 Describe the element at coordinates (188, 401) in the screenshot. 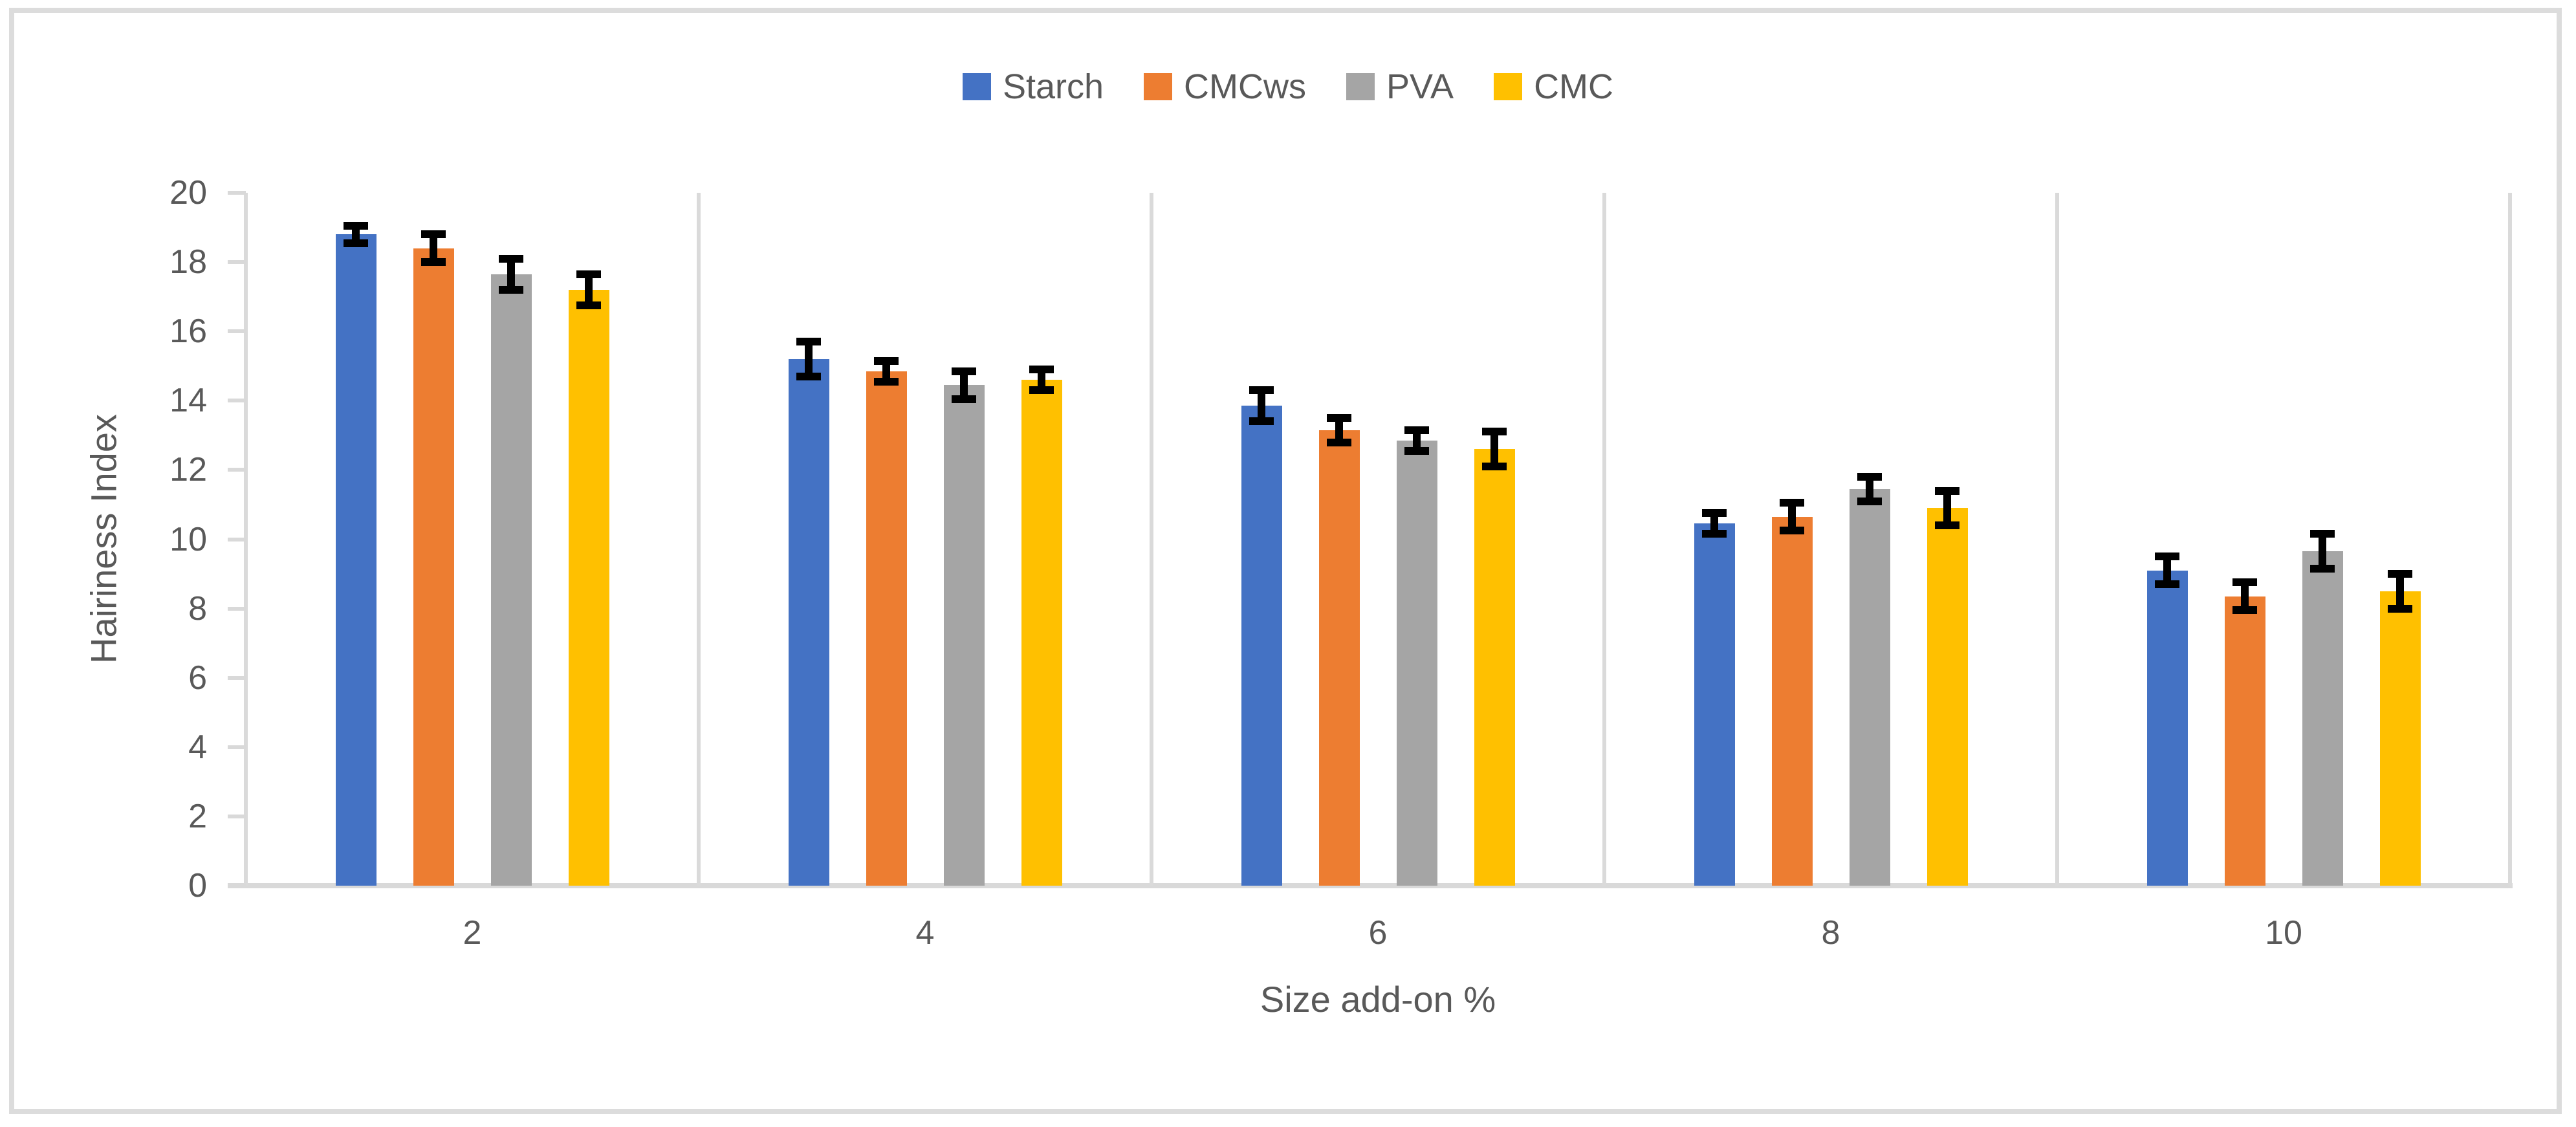

I see `y-tick-label: 14` at that location.